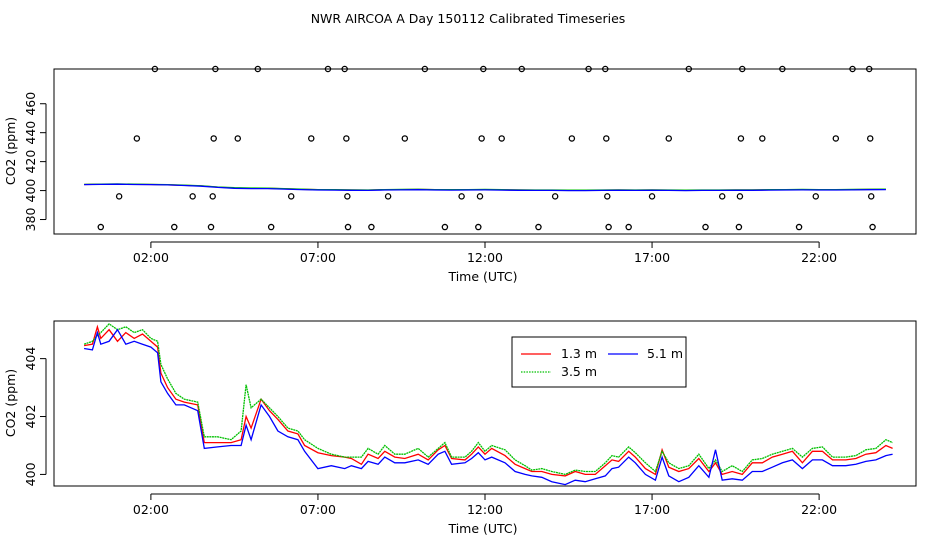 The image size is (936, 540). Describe the element at coordinates (30, 359) in the screenshot. I see `bottom-y-tick-label: 404` at that location.